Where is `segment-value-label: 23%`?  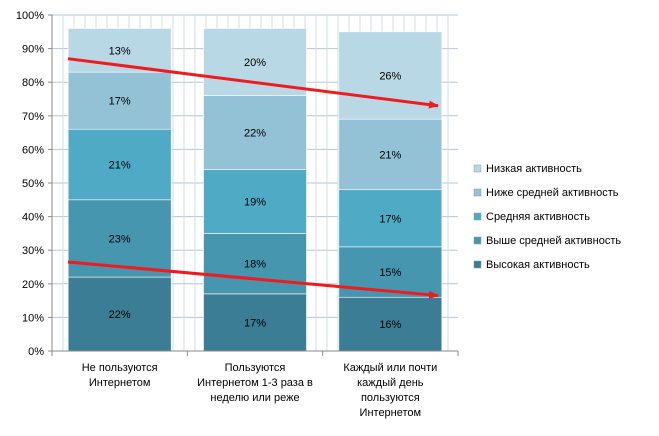
segment-value-label: 23% is located at coordinates (120, 239).